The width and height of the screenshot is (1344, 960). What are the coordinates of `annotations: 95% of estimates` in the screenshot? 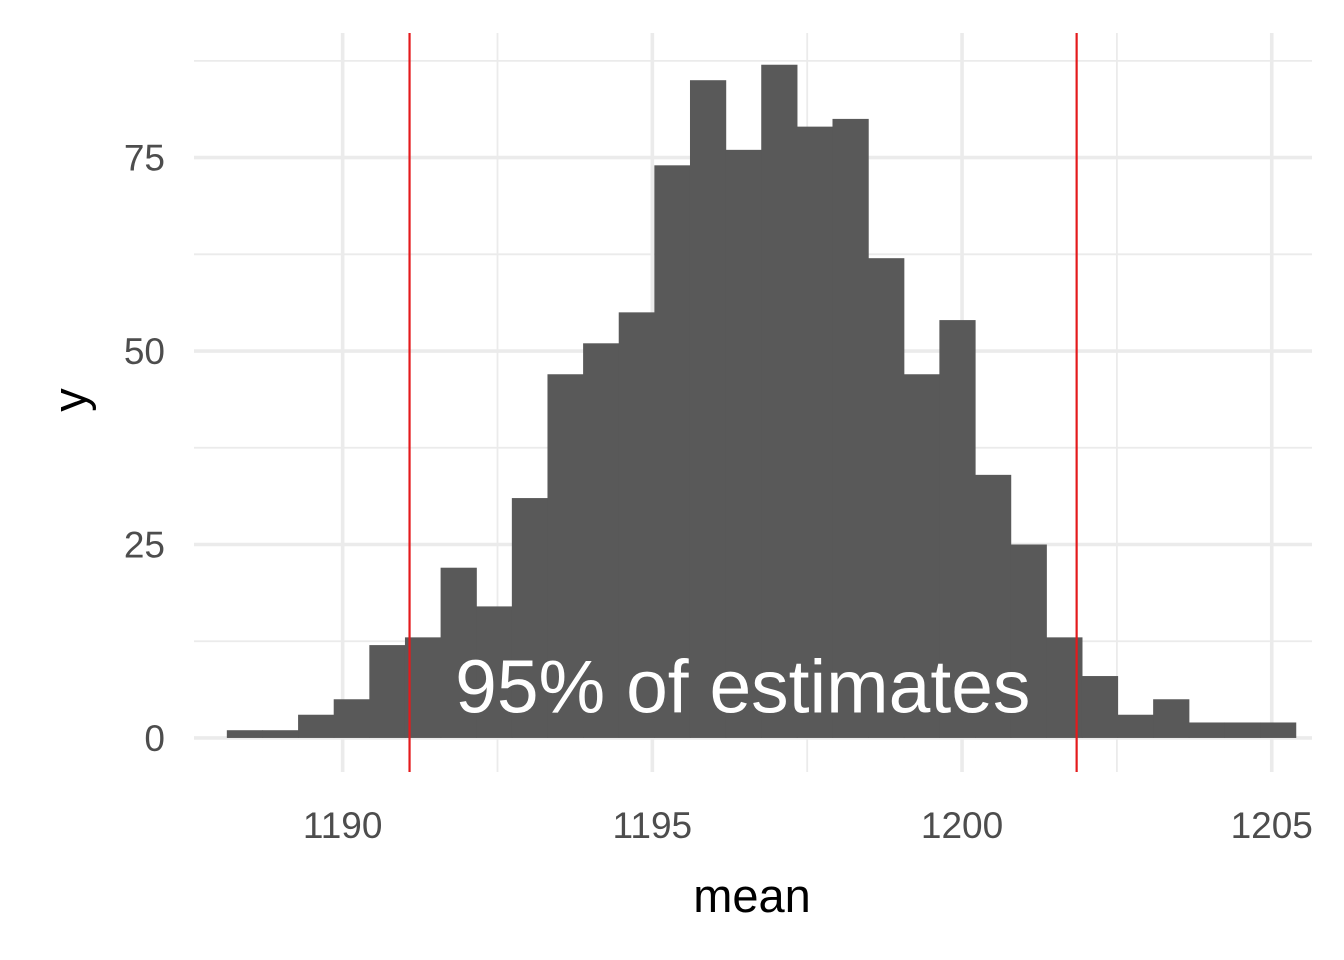 It's located at (742, 686).